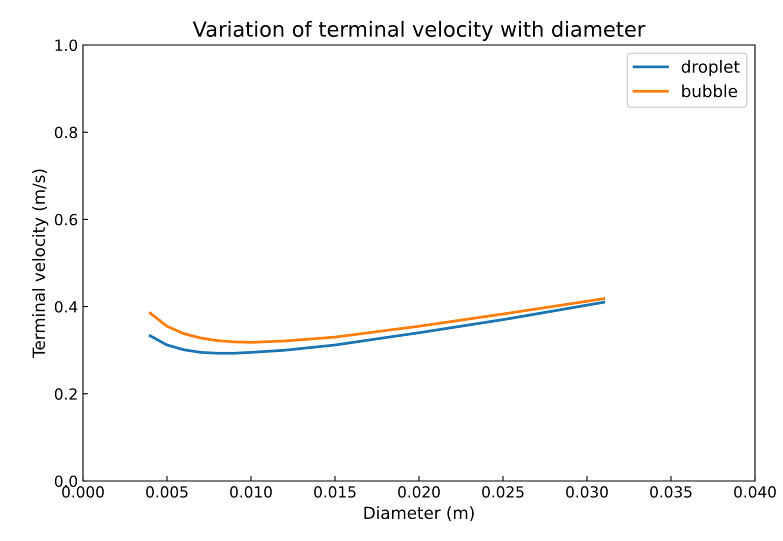  What do you see at coordinates (66, 220) in the screenshot?
I see `y-tick-label: 0.6` at bounding box center [66, 220].